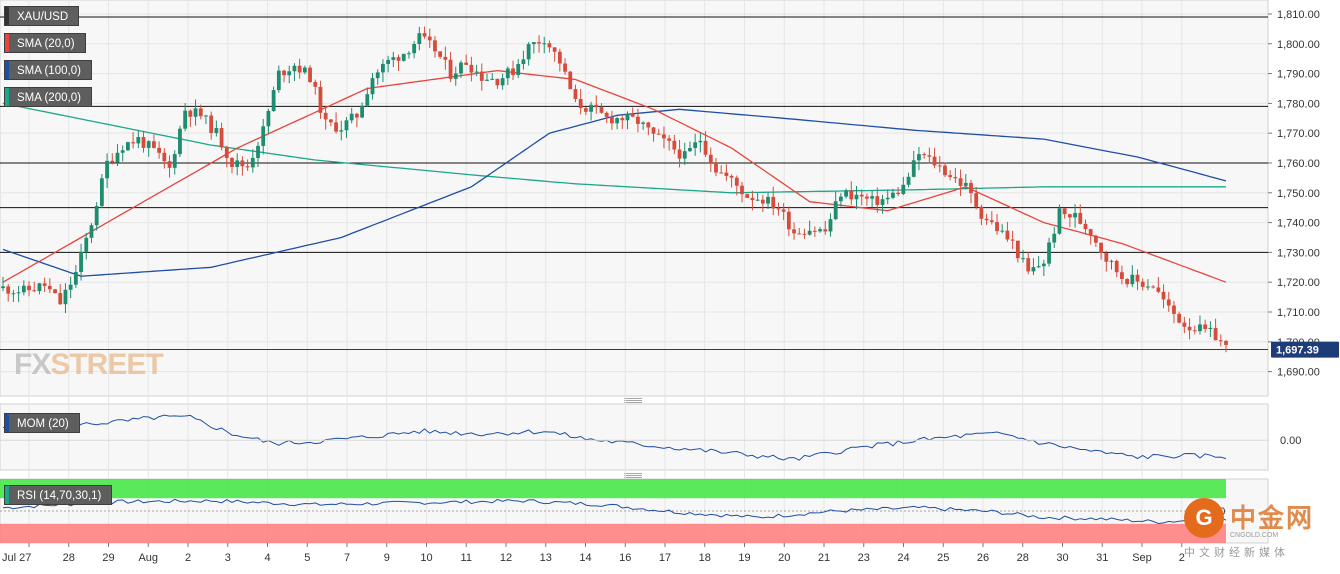 This screenshot has height=574, width=1340. I want to click on price-tick-label: 1,770.00, so click(1298, 134).